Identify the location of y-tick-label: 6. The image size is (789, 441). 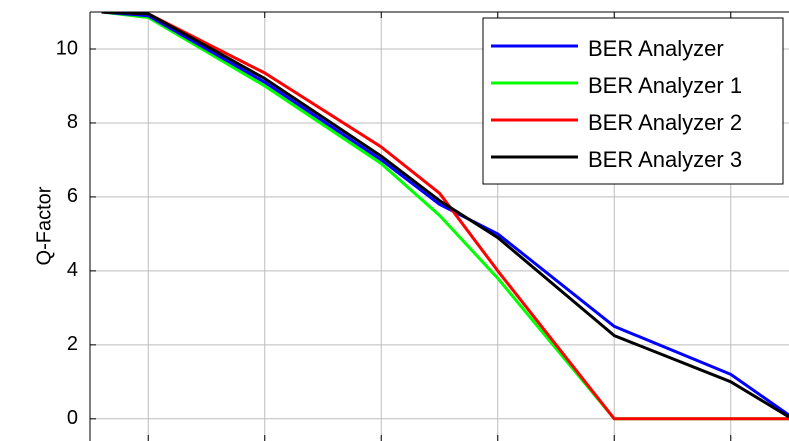
(72, 196).